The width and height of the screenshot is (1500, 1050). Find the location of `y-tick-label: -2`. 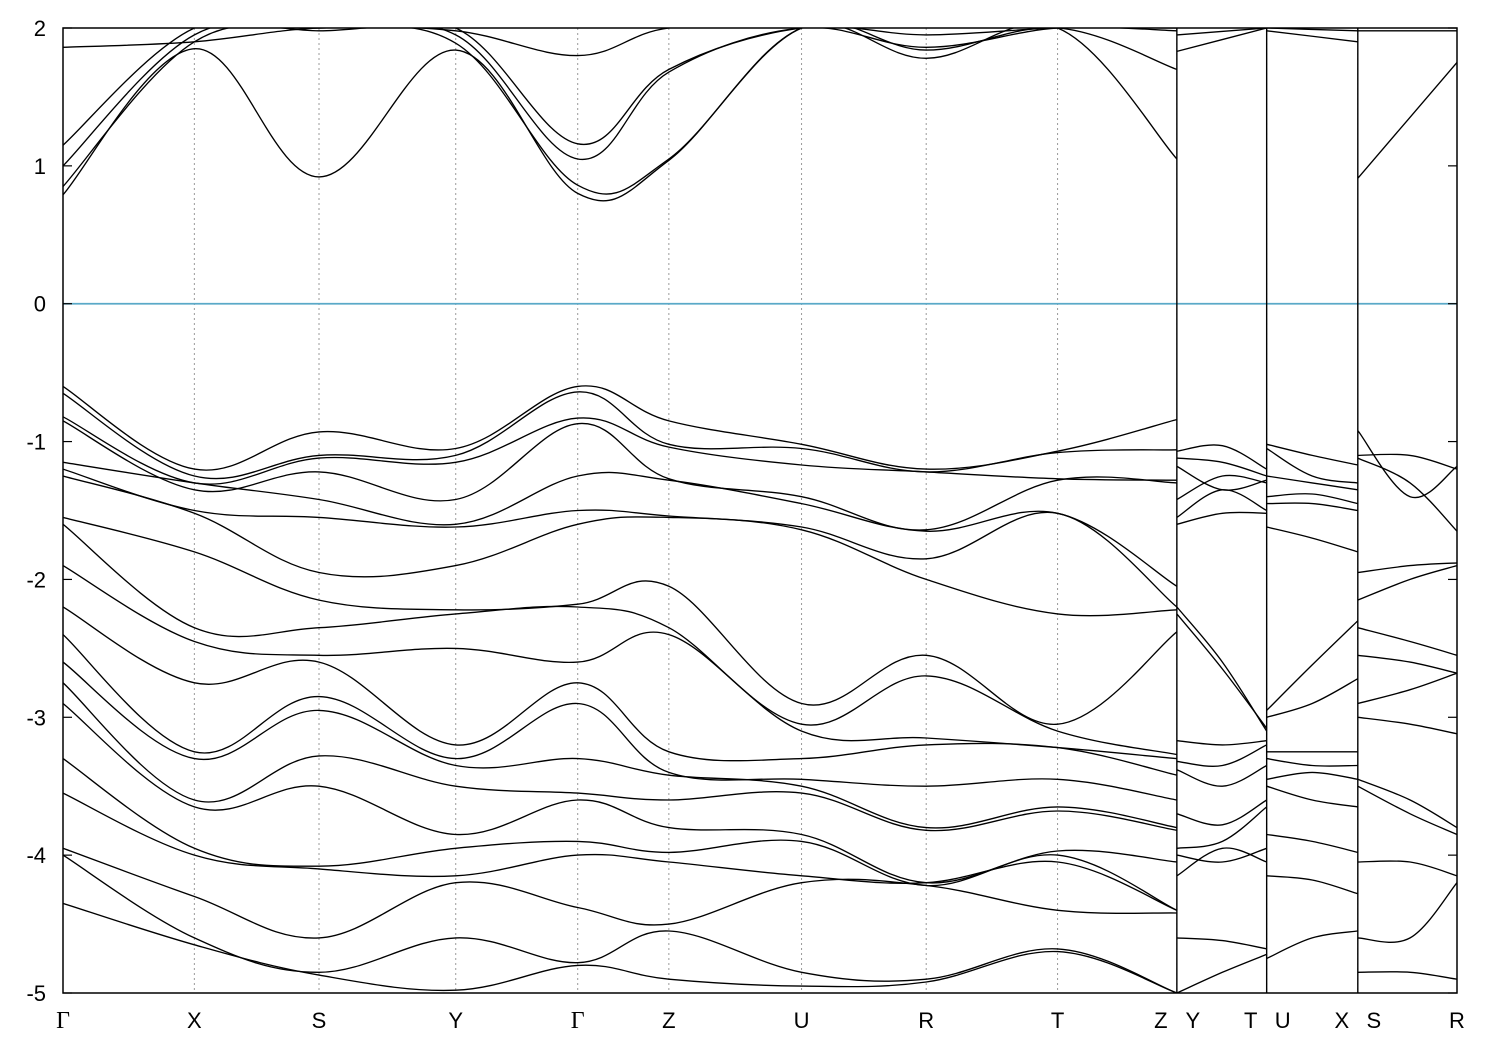

y-tick-label: -2 is located at coordinates (36, 579).